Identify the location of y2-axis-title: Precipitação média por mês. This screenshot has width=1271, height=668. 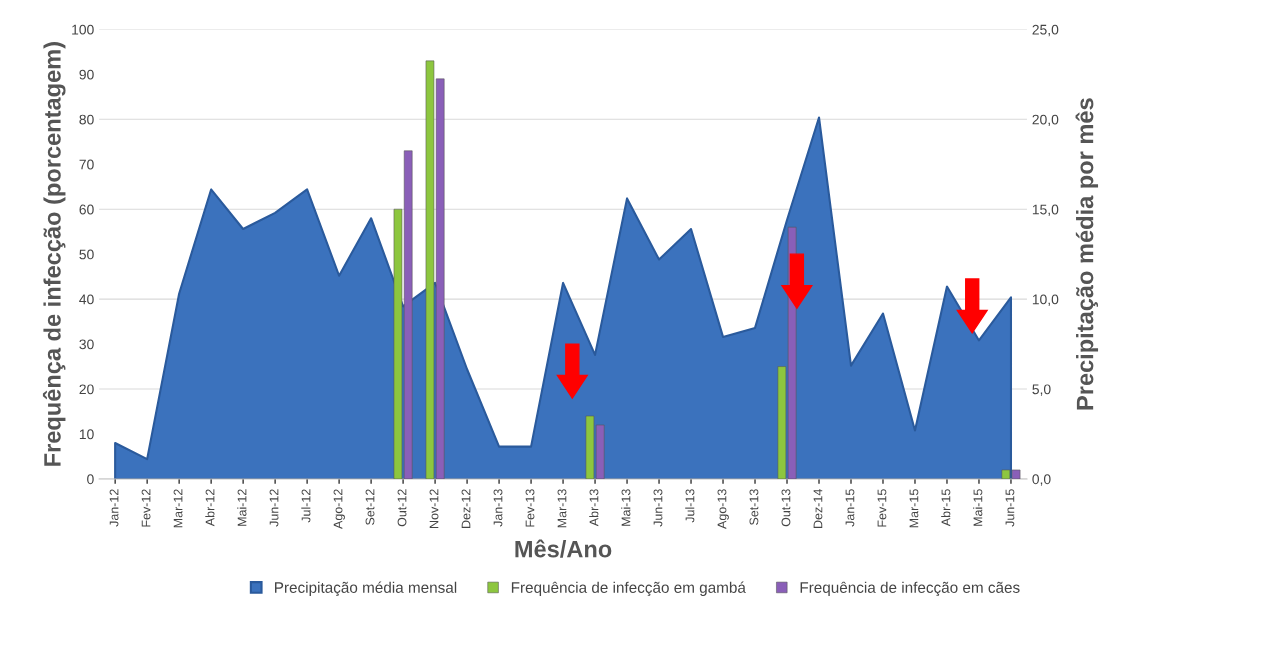
(1087, 254).